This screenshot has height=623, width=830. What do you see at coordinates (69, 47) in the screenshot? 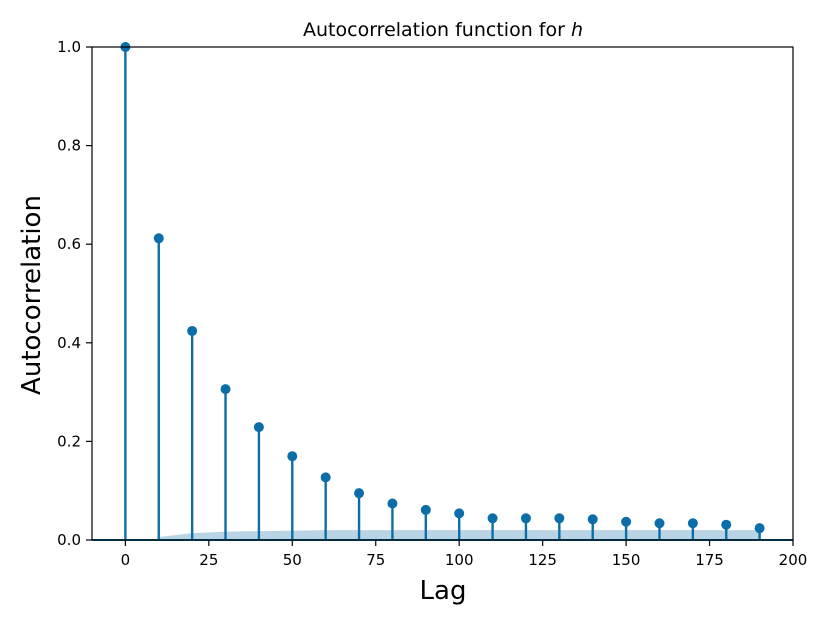
I see `y-tick-label: 1.0` at bounding box center [69, 47].